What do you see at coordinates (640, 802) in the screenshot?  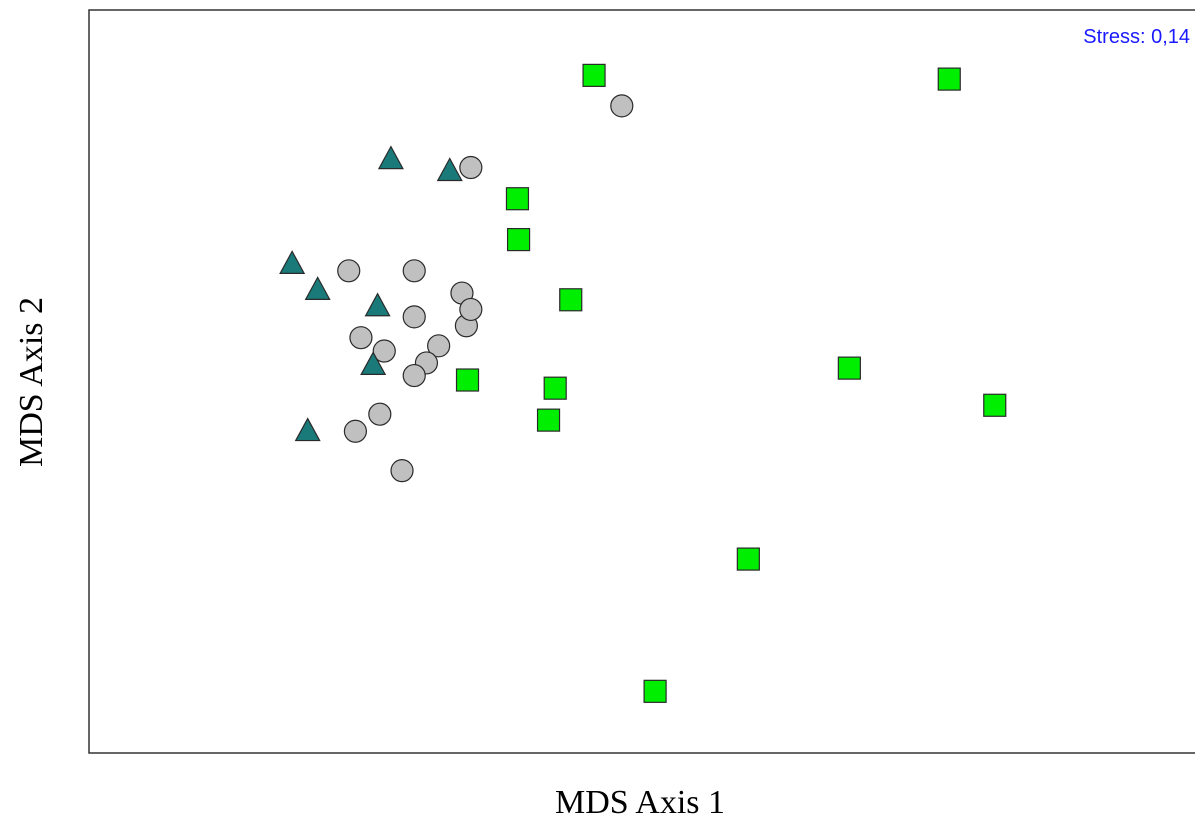 I see `x-axis-label: MDS Axis 1` at bounding box center [640, 802].